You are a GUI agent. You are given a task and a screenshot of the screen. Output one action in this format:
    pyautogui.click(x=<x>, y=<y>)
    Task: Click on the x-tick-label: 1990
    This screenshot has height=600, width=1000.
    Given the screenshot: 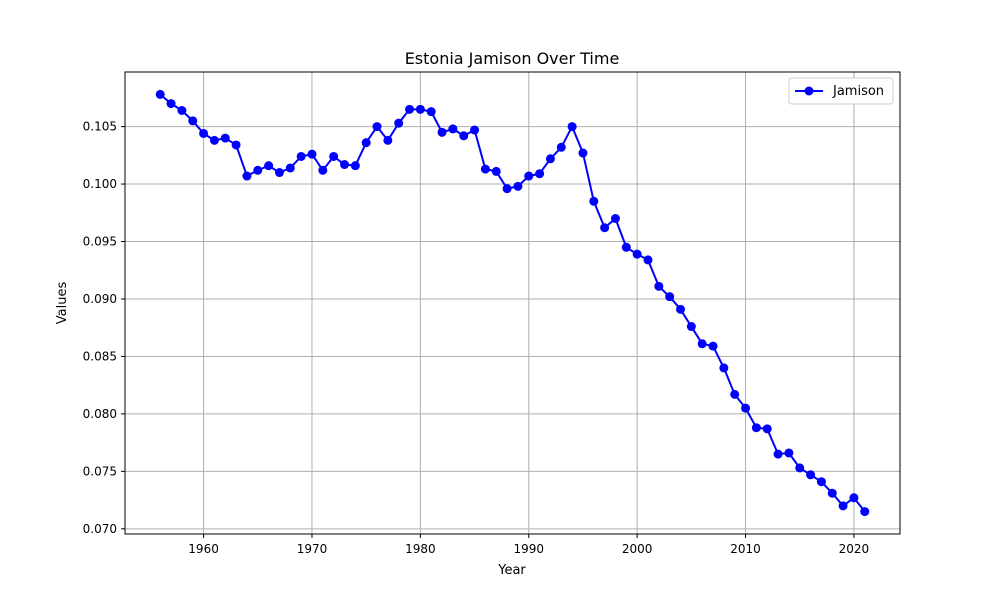 What is the action you would take?
    pyautogui.click(x=528, y=549)
    